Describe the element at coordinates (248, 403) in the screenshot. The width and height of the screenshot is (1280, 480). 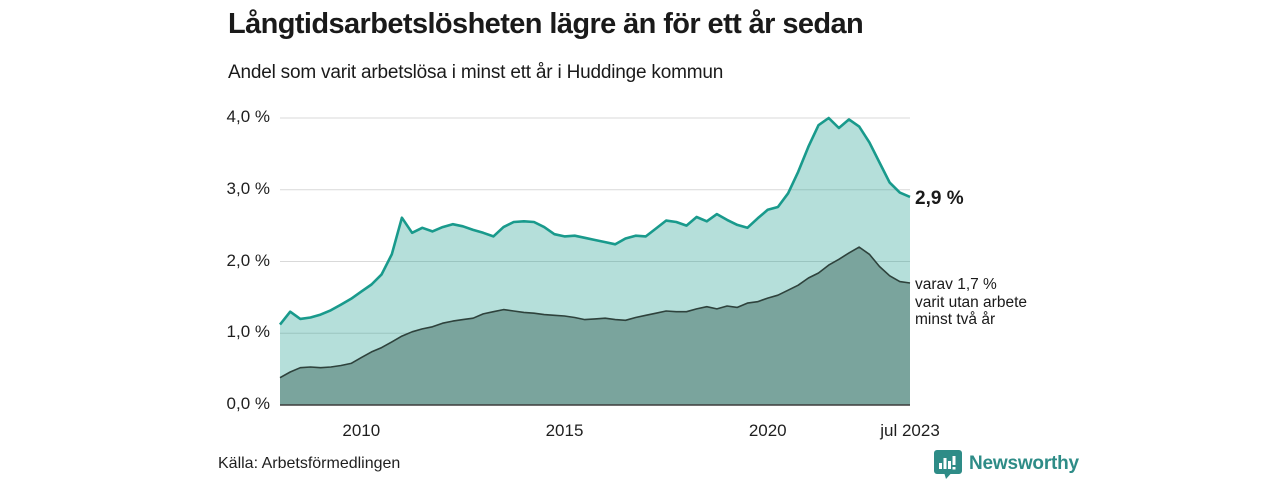
I see `y-tick-label: 0,0 %` at that location.